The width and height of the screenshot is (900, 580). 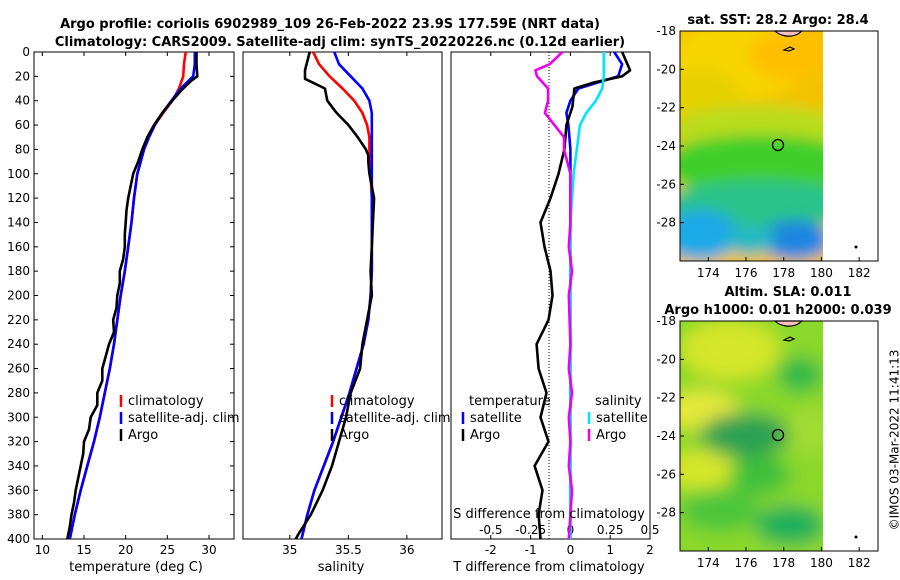 What do you see at coordinates (510, 401) in the screenshot?
I see `legend-temperature-title: temperature` at bounding box center [510, 401].